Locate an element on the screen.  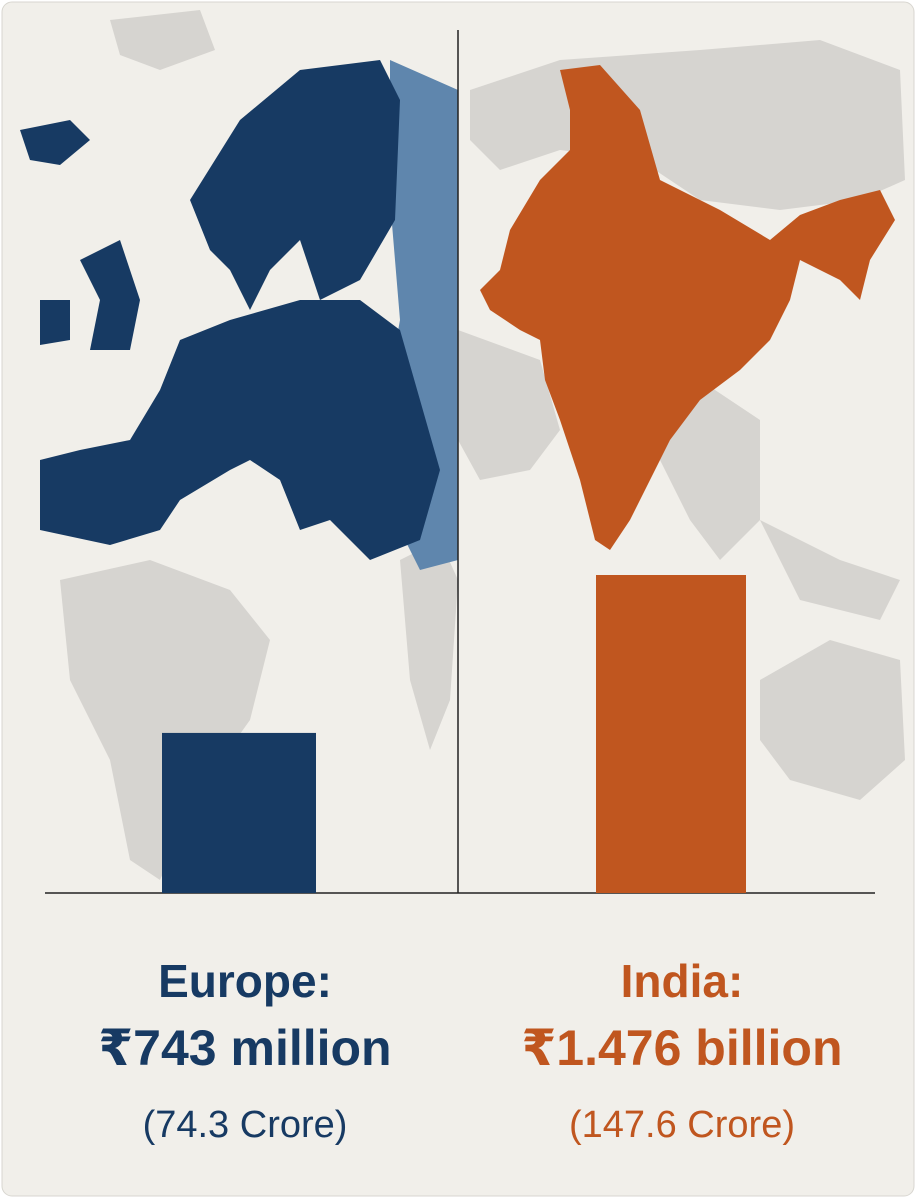
value-label: ₹743 million is located at coordinates (244, 1048).